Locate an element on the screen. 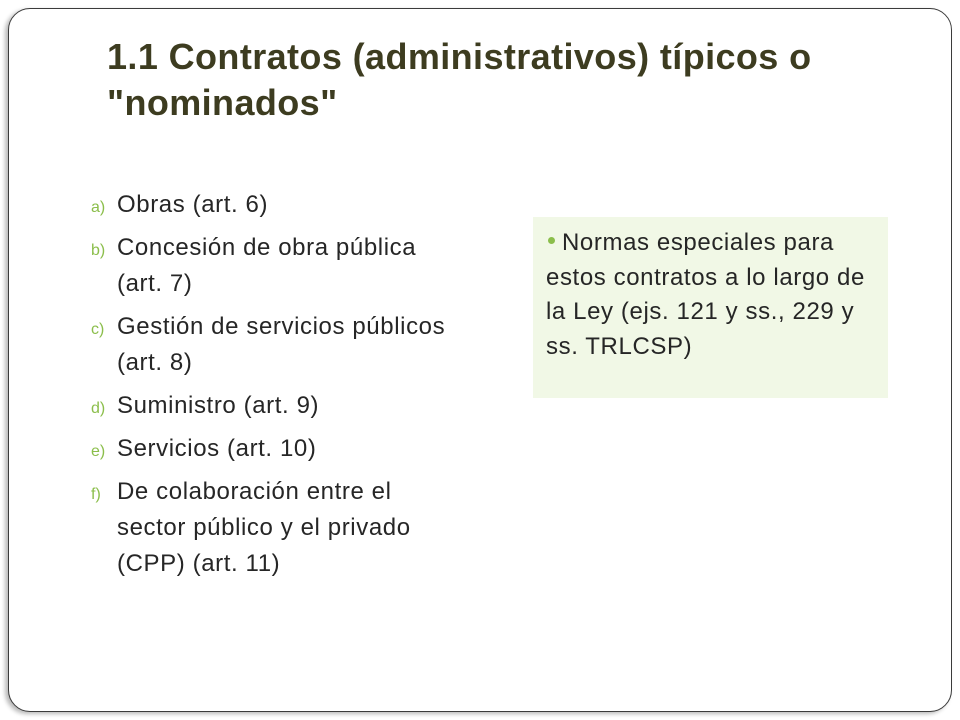  list-item-line: (CPP) (art. 11) is located at coordinates (199, 563).